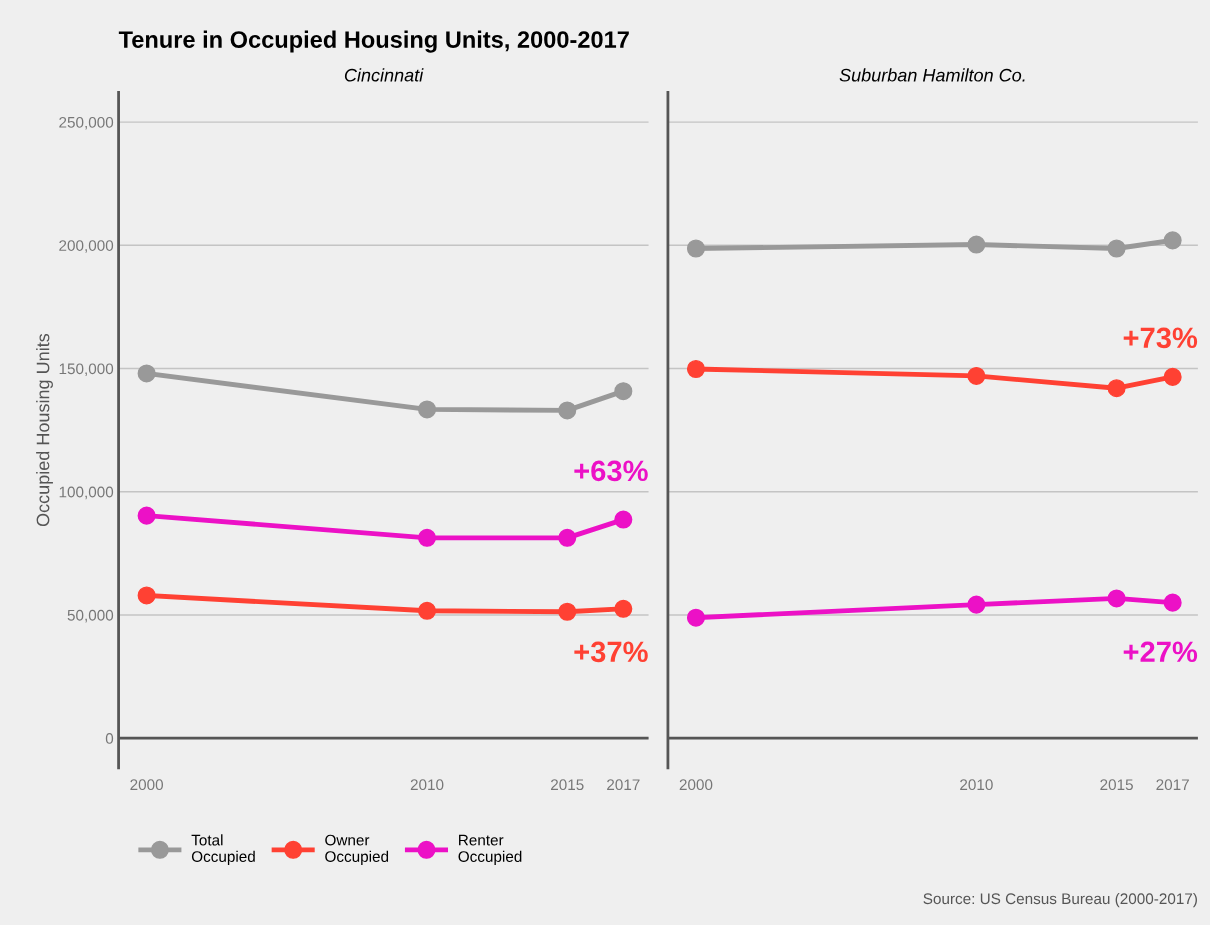  Describe the element at coordinates (611, 471) in the screenshot. I see `annotation: +63%` at that location.